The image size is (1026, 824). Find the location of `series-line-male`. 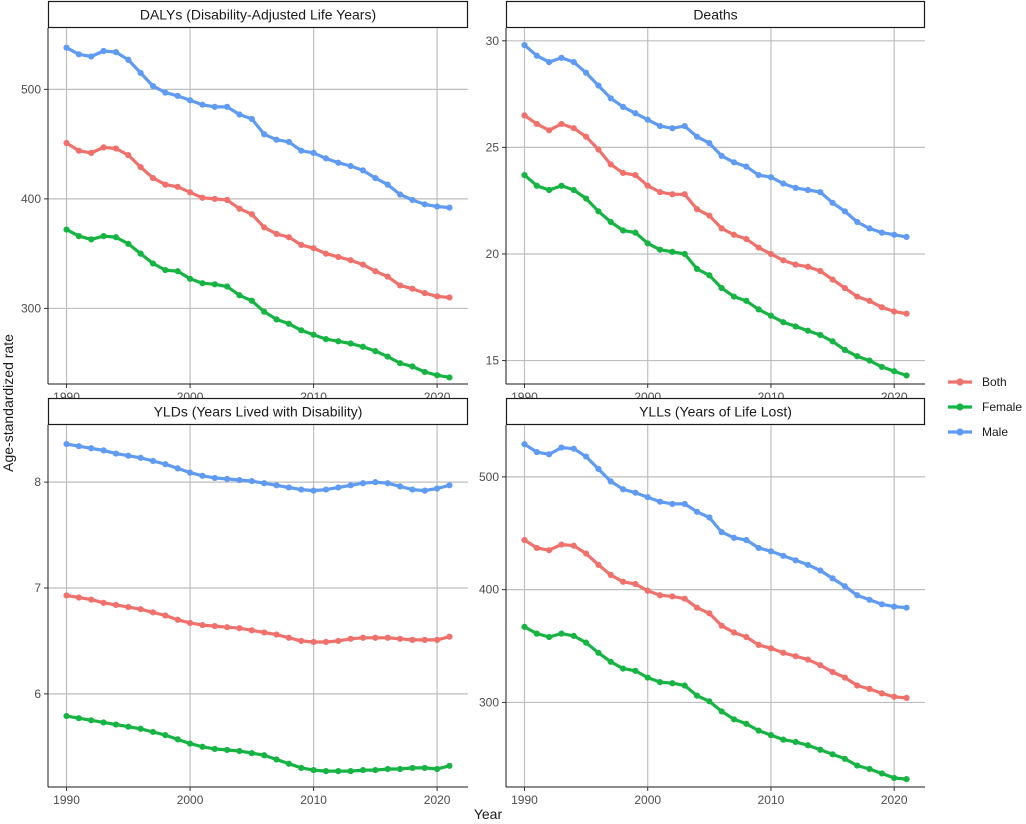

series-line-male is located at coordinates (258, 467).